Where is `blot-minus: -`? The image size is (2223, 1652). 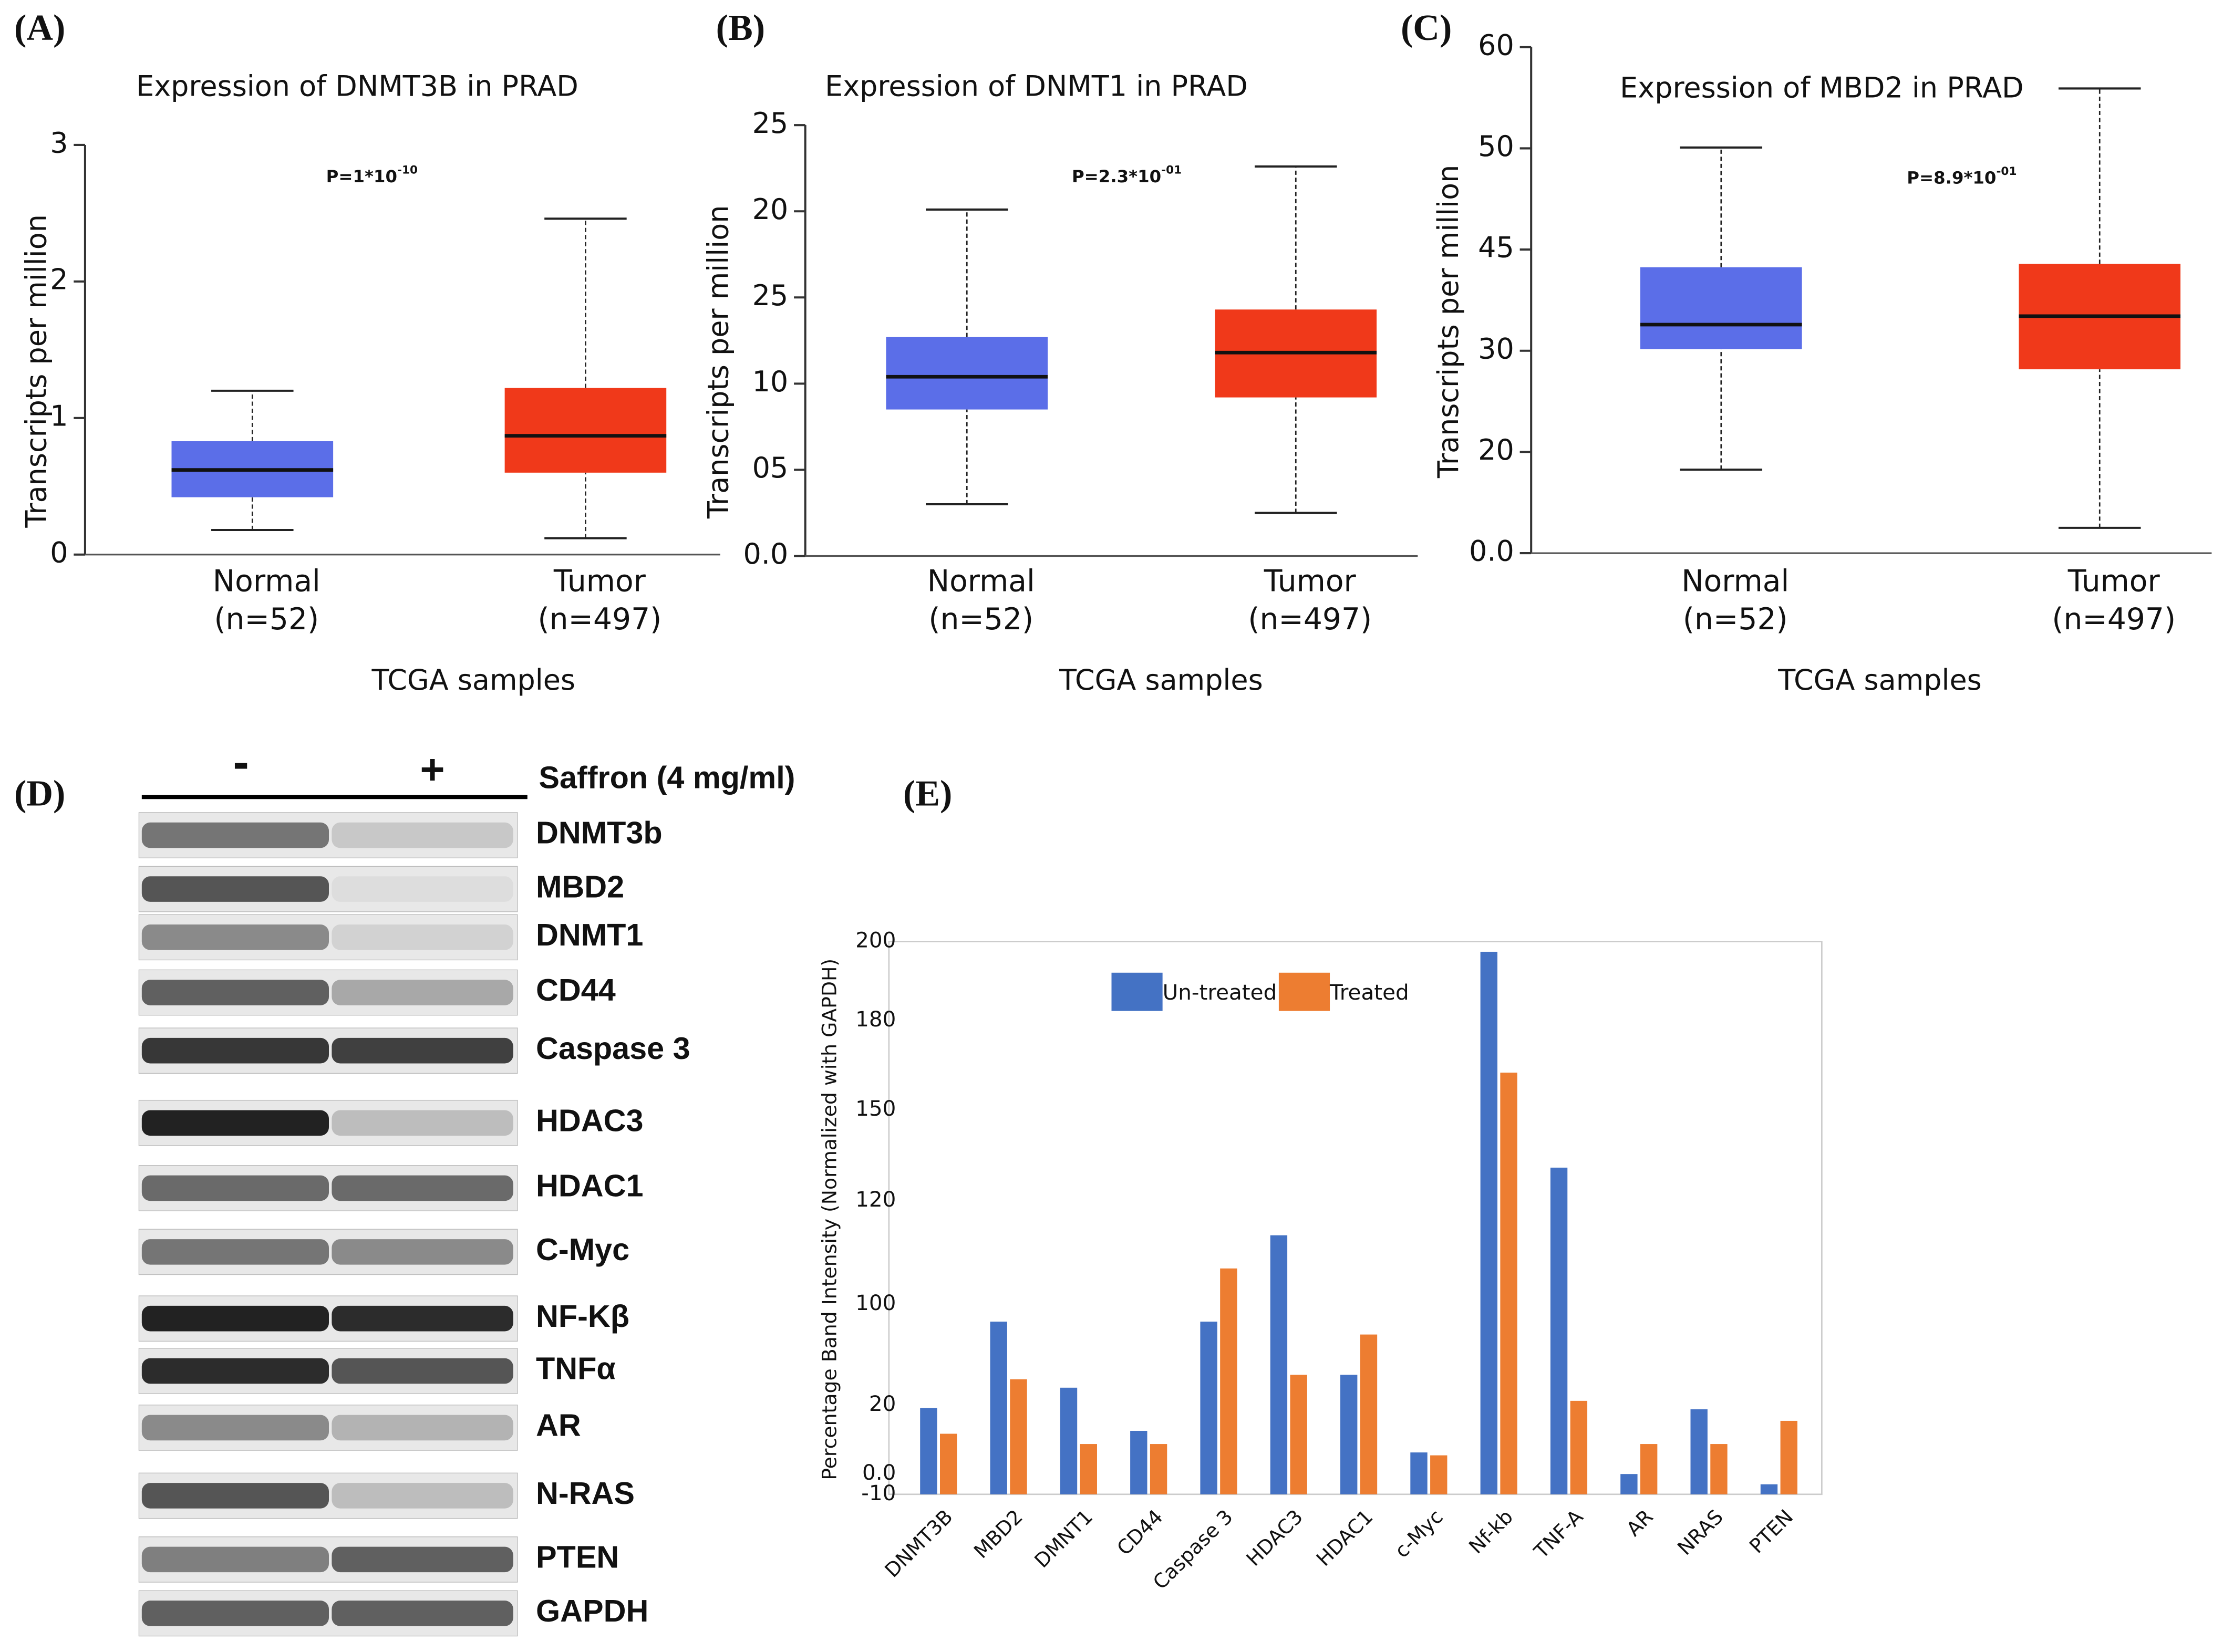 blot-minus: - is located at coordinates (241, 762).